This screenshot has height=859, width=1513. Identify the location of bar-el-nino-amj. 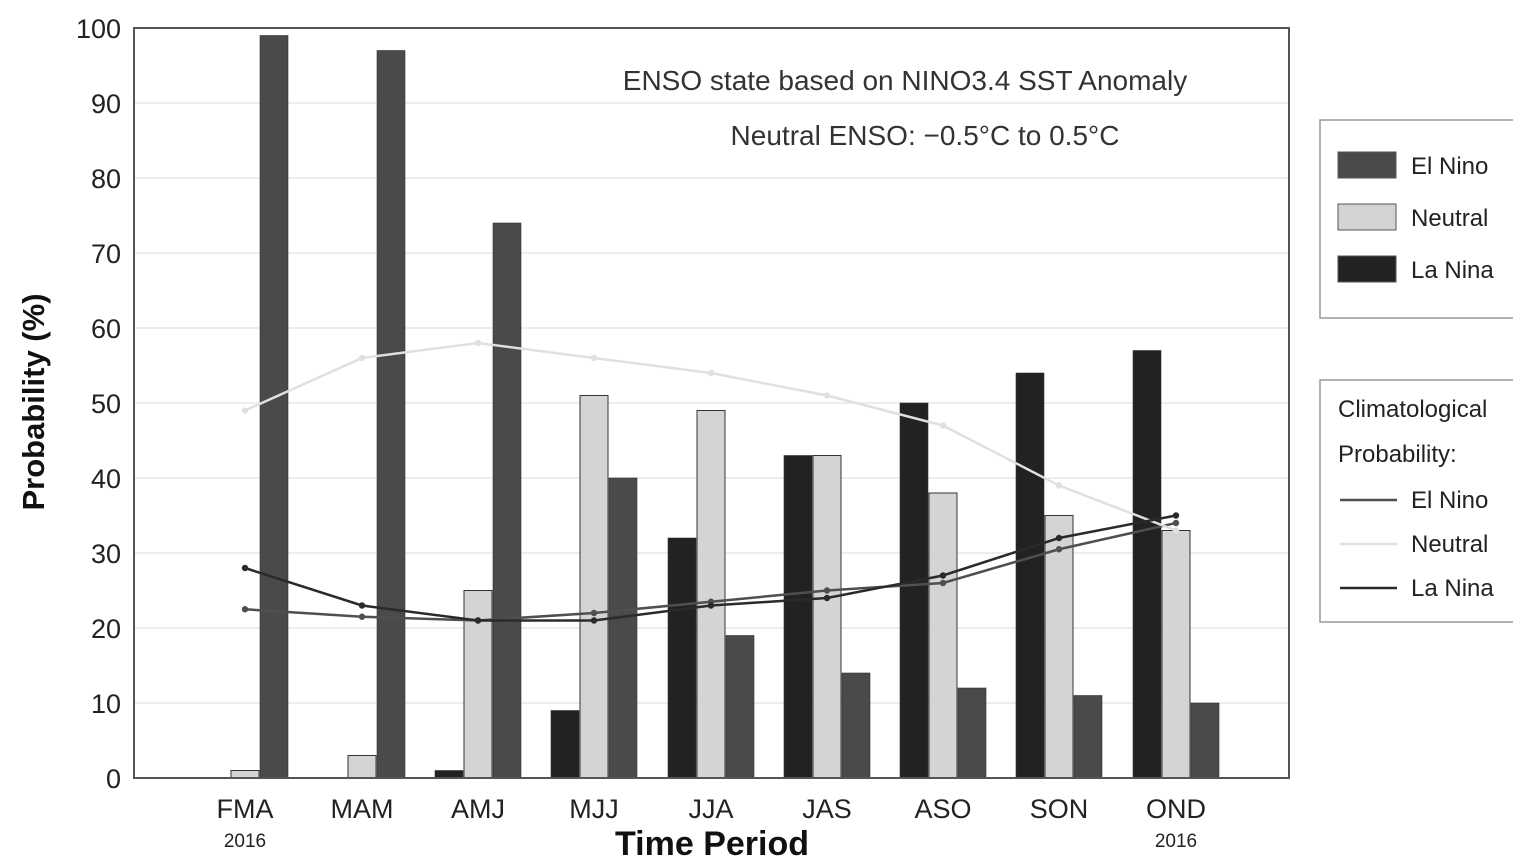
(507, 500).